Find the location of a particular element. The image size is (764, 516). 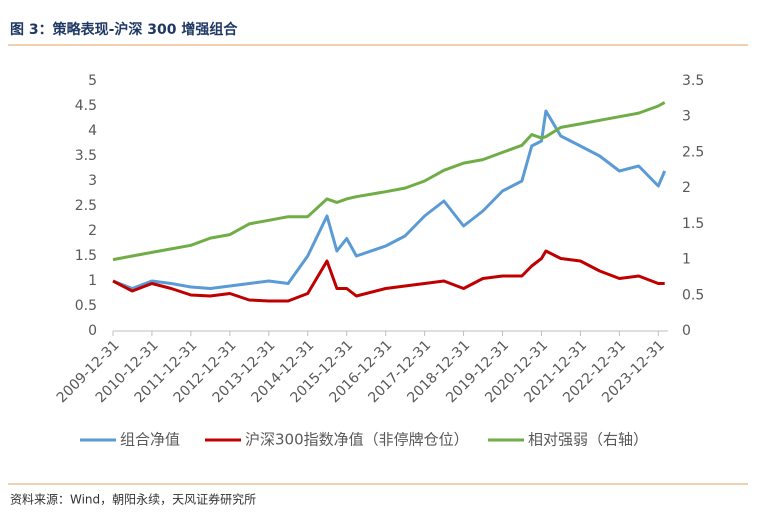

legend-label: 沪深300指数净值（非停牌仓位） is located at coordinates (357, 440).